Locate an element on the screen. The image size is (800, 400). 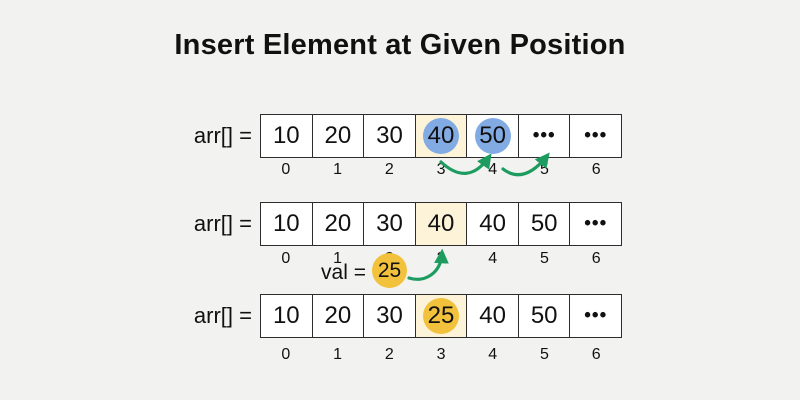
array-boxes: 10 20 30 25 40 50 ••• is located at coordinates (441, 316).